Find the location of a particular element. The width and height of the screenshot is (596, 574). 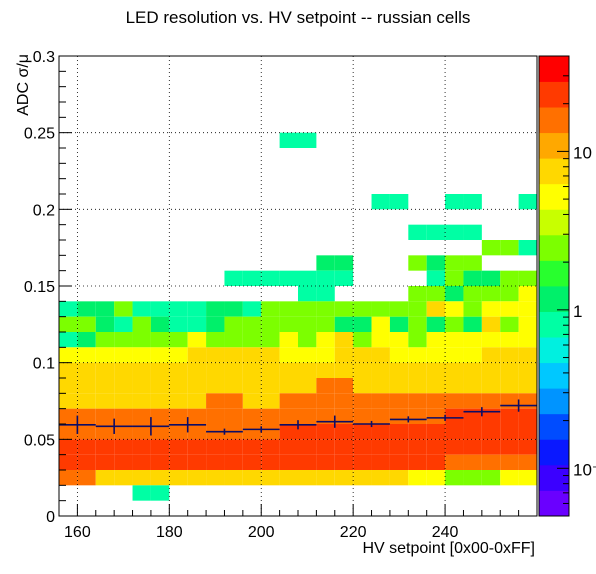

y-tick-label: 0.1 is located at coordinates (44, 364).